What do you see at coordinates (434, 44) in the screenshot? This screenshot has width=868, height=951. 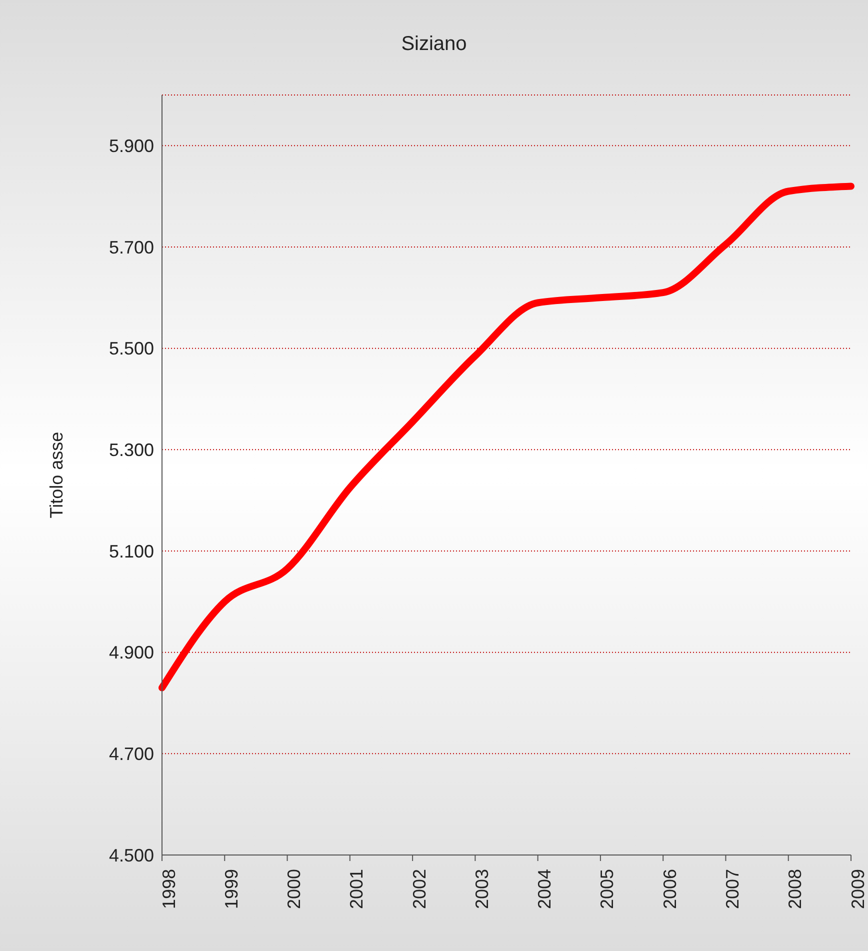 I see `chart-title: Siziano` at bounding box center [434, 44].